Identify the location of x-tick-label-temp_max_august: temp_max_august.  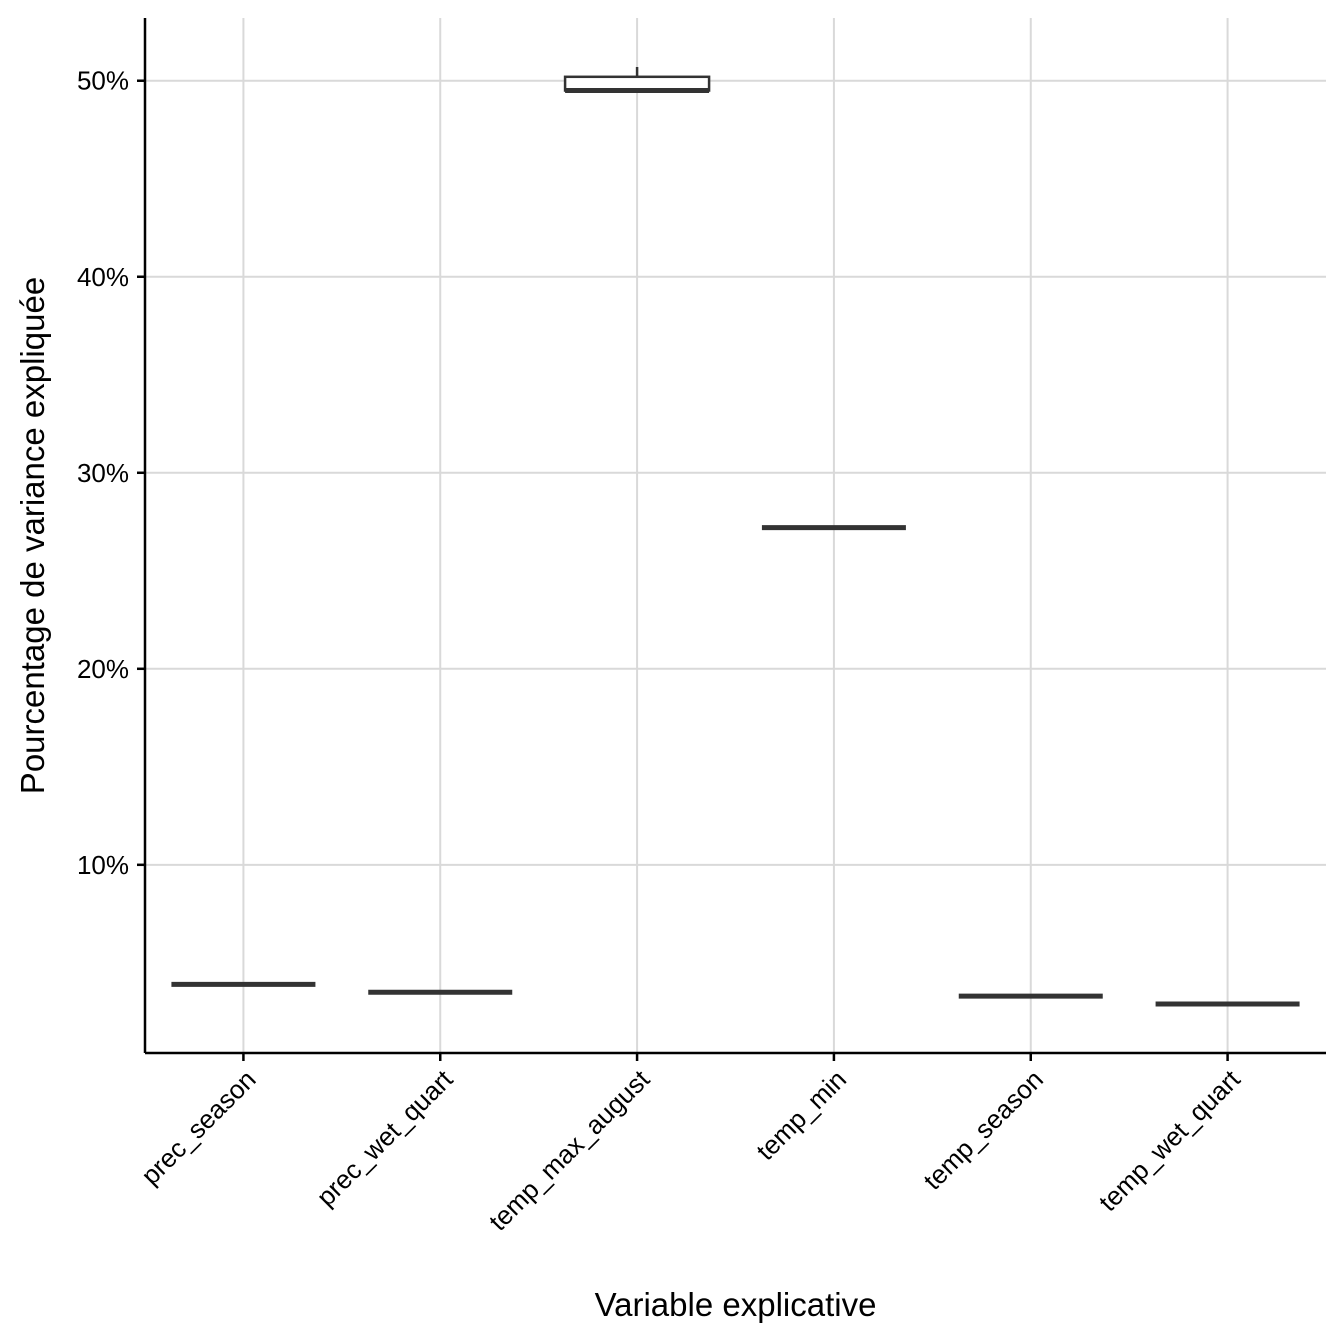
(569, 1149).